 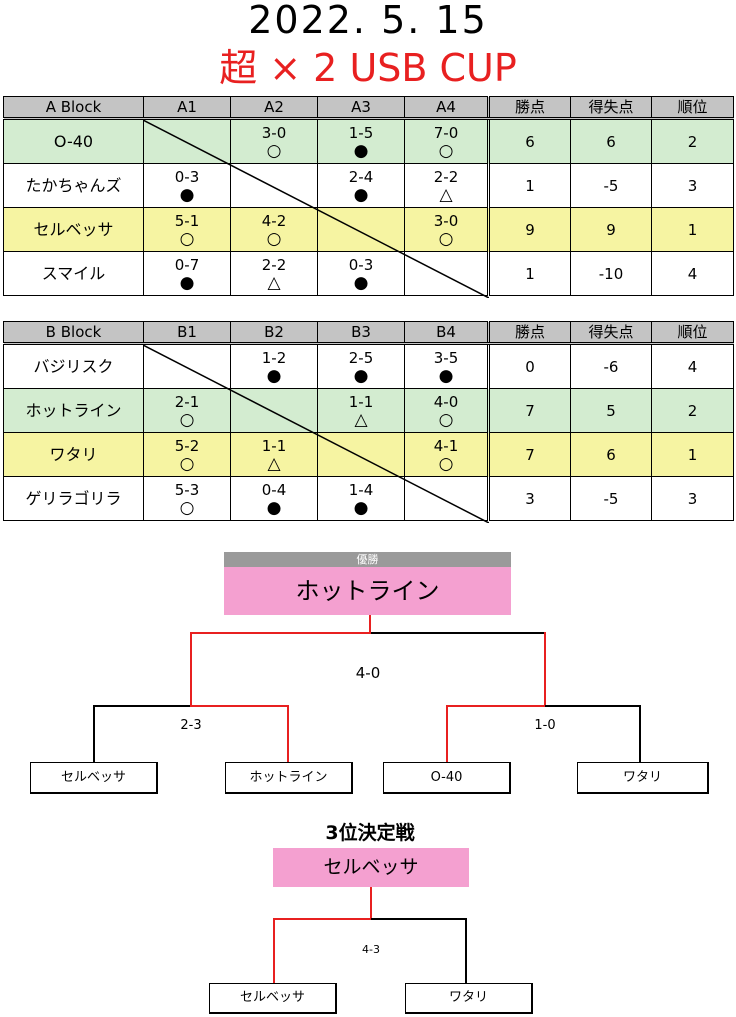 What do you see at coordinates (446, 108) in the screenshot?
I see `column-header: A4` at bounding box center [446, 108].